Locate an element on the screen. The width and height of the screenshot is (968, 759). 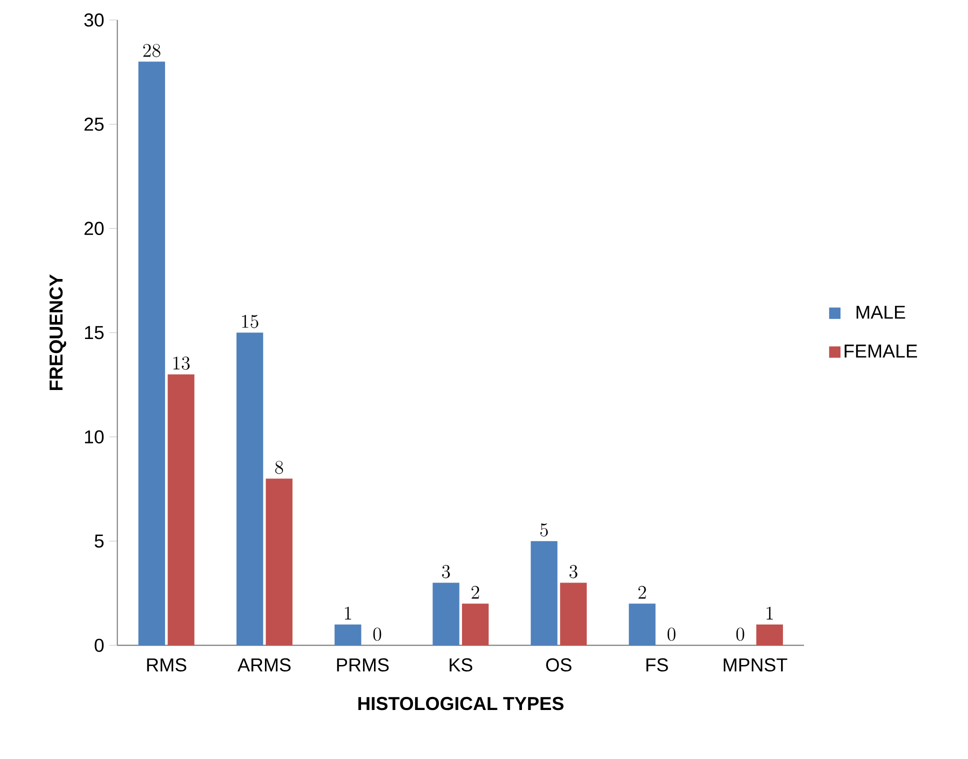
x-tick-label: MPNST is located at coordinates (756, 665).